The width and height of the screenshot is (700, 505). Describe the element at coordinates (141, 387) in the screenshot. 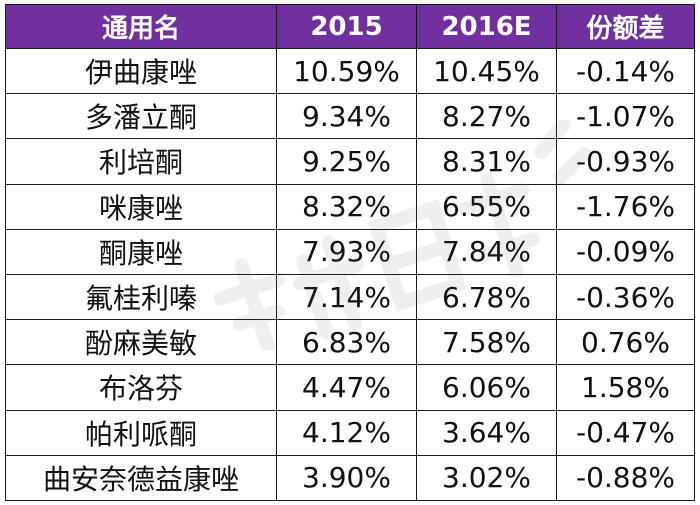

I see `cell-generic-name: 布洛芬` at that location.